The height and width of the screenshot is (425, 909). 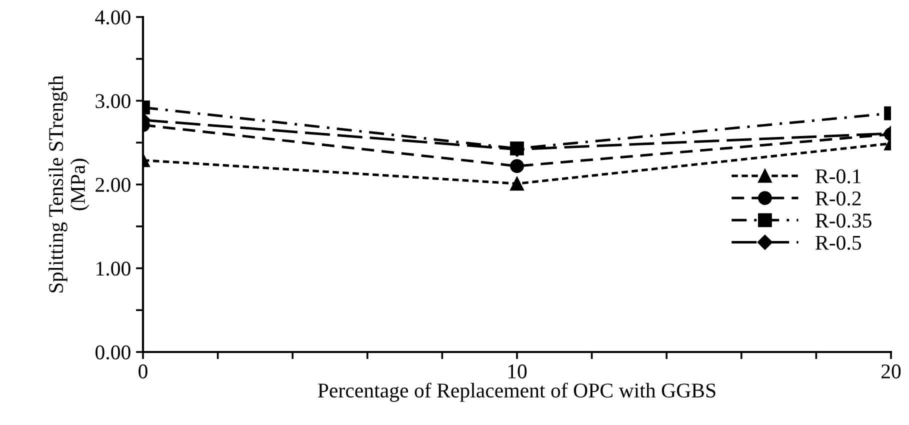 I want to click on x-tick-label: 0, so click(x=143, y=371).